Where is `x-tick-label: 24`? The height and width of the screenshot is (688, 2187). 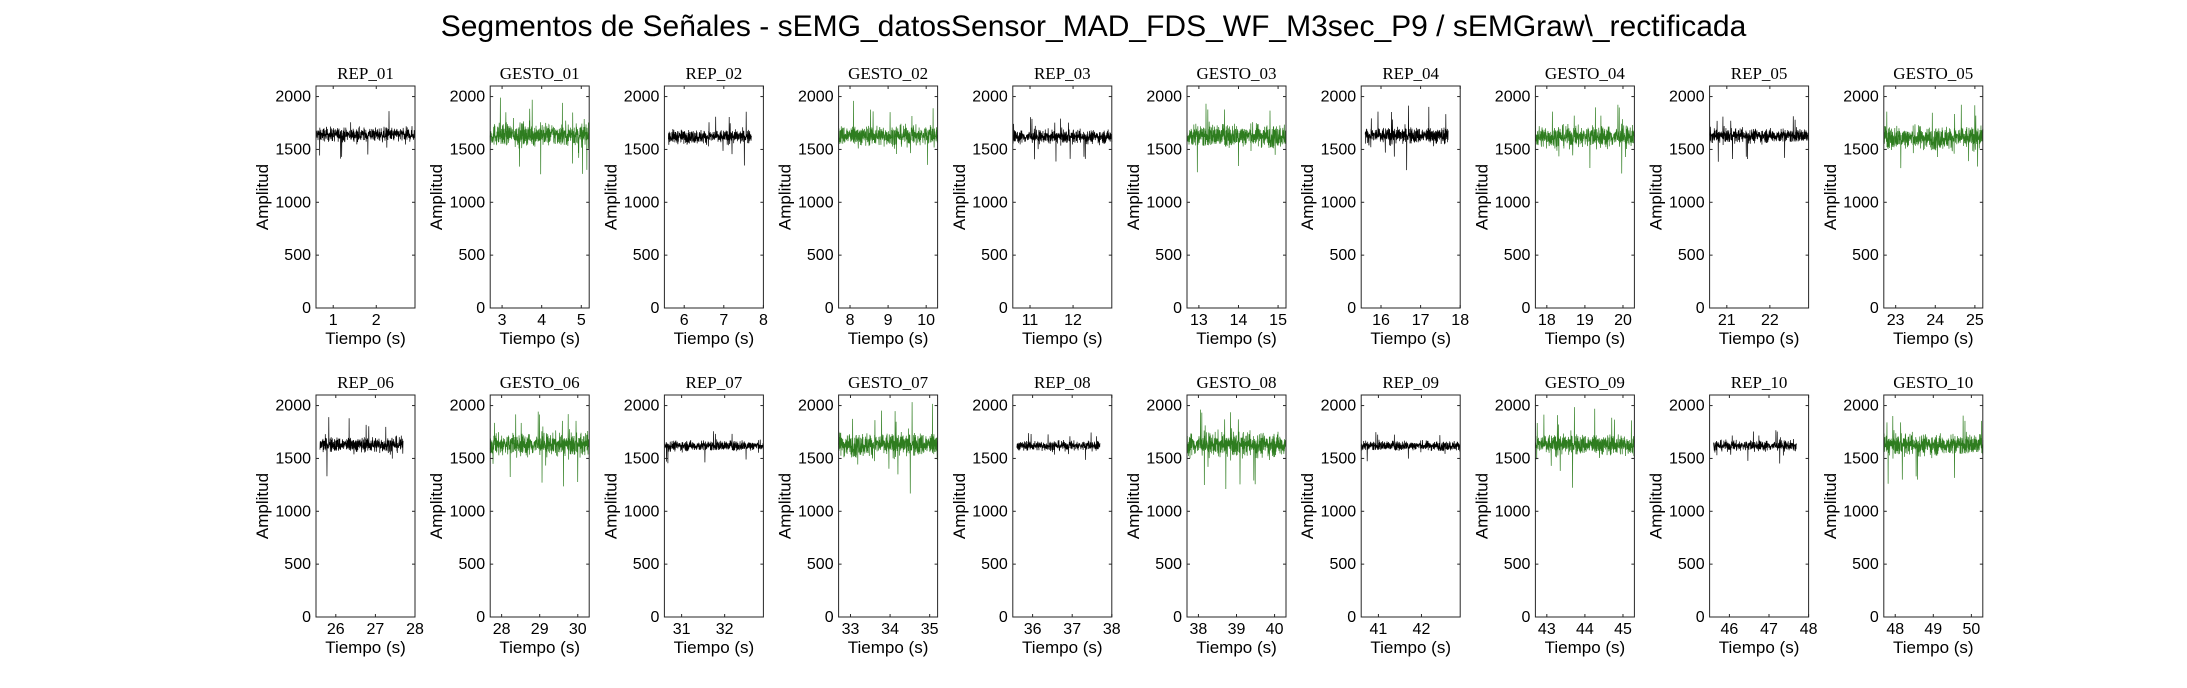
x-tick-label: 24 is located at coordinates (1935, 320).